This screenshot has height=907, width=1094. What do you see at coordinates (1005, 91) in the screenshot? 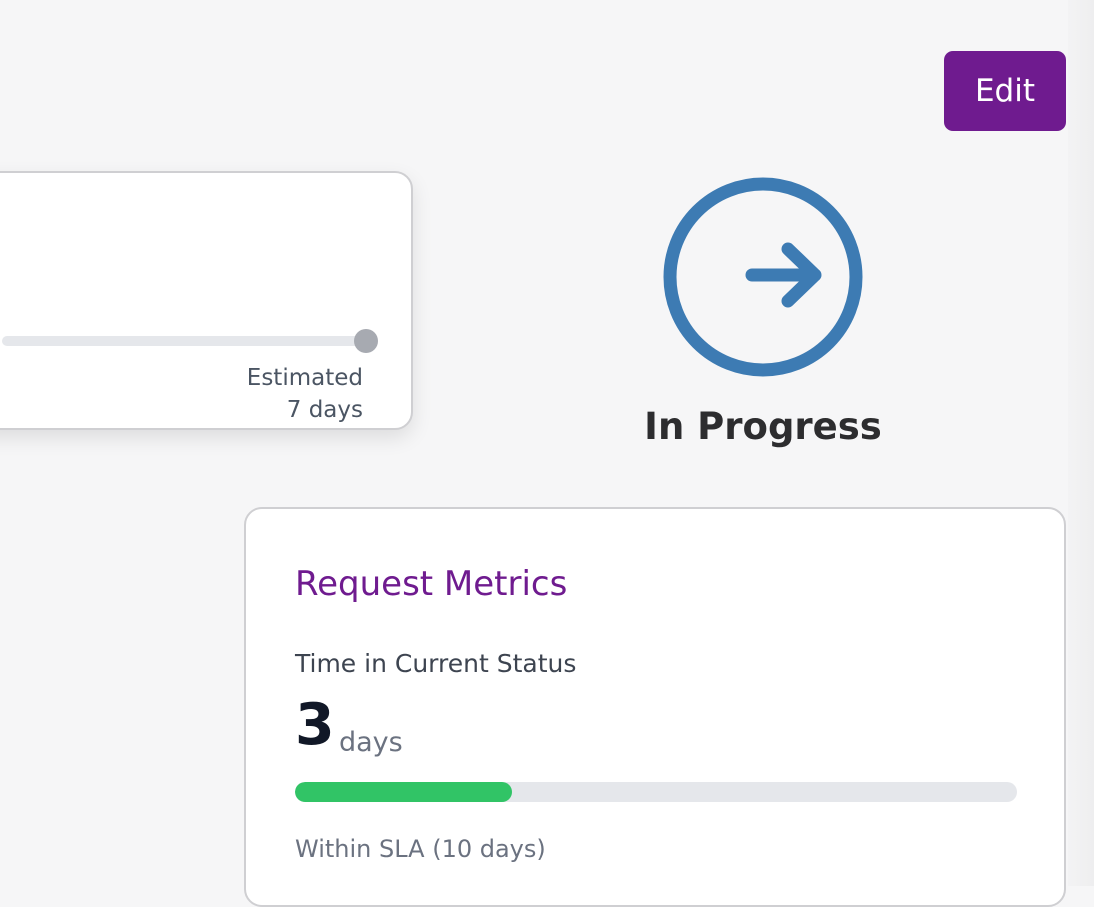
I see `edit-button: Edit` at bounding box center [1005, 91].